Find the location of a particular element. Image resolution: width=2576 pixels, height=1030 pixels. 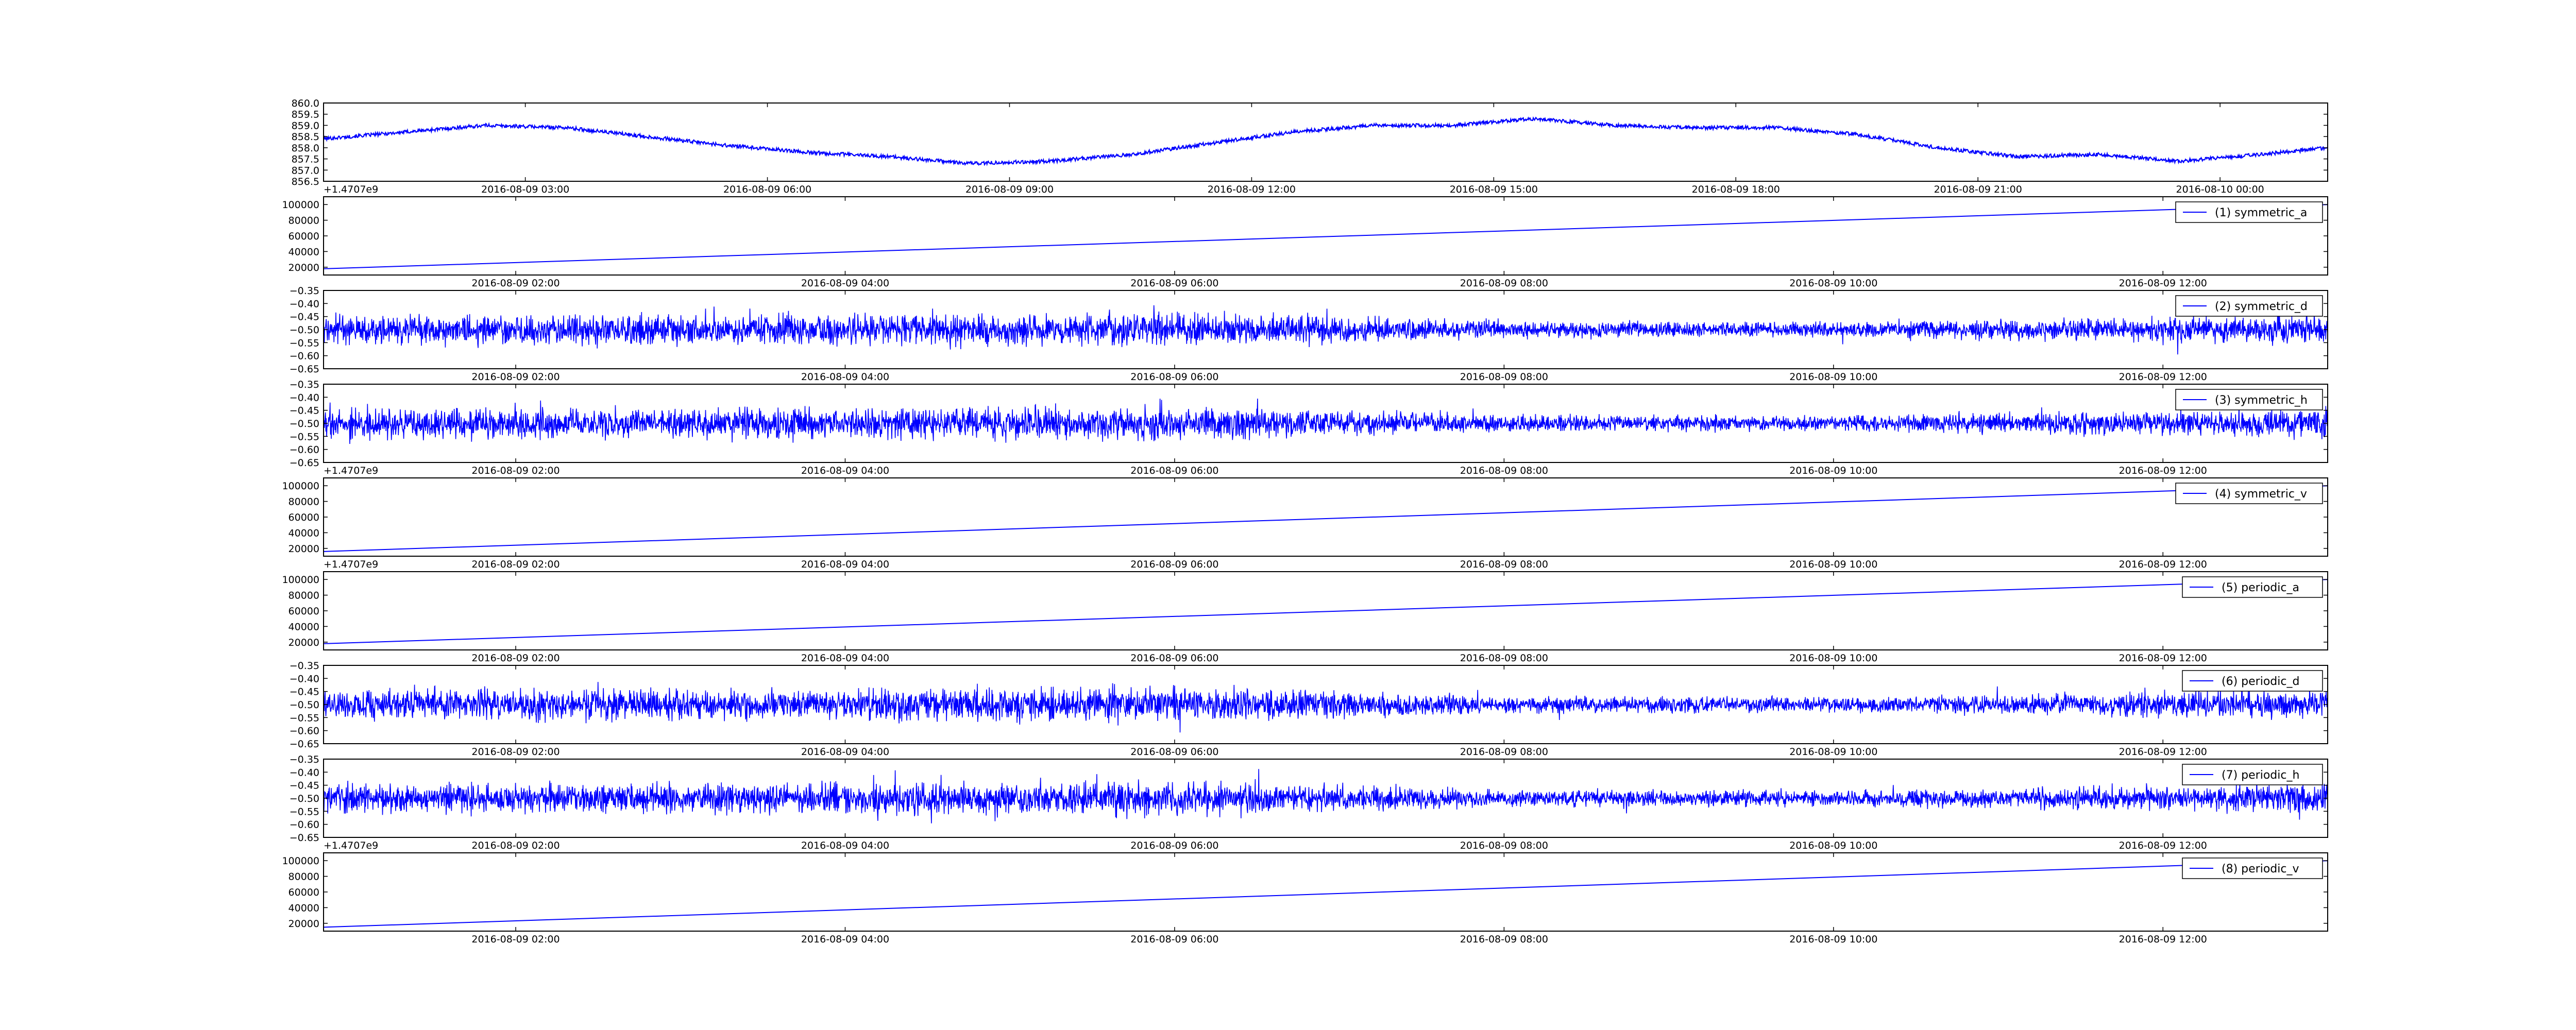

legend-label: (7) periodic_h is located at coordinates (2260, 775).